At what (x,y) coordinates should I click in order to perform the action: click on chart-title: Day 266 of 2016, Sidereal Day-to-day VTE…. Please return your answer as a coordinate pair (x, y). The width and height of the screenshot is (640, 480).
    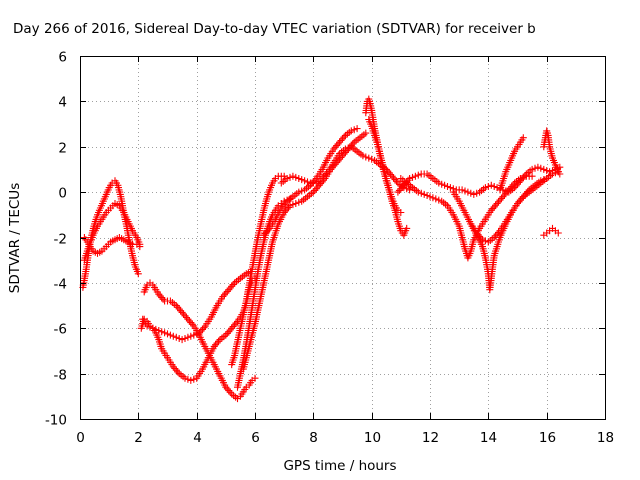
    Looking at the image, I should click on (274, 29).